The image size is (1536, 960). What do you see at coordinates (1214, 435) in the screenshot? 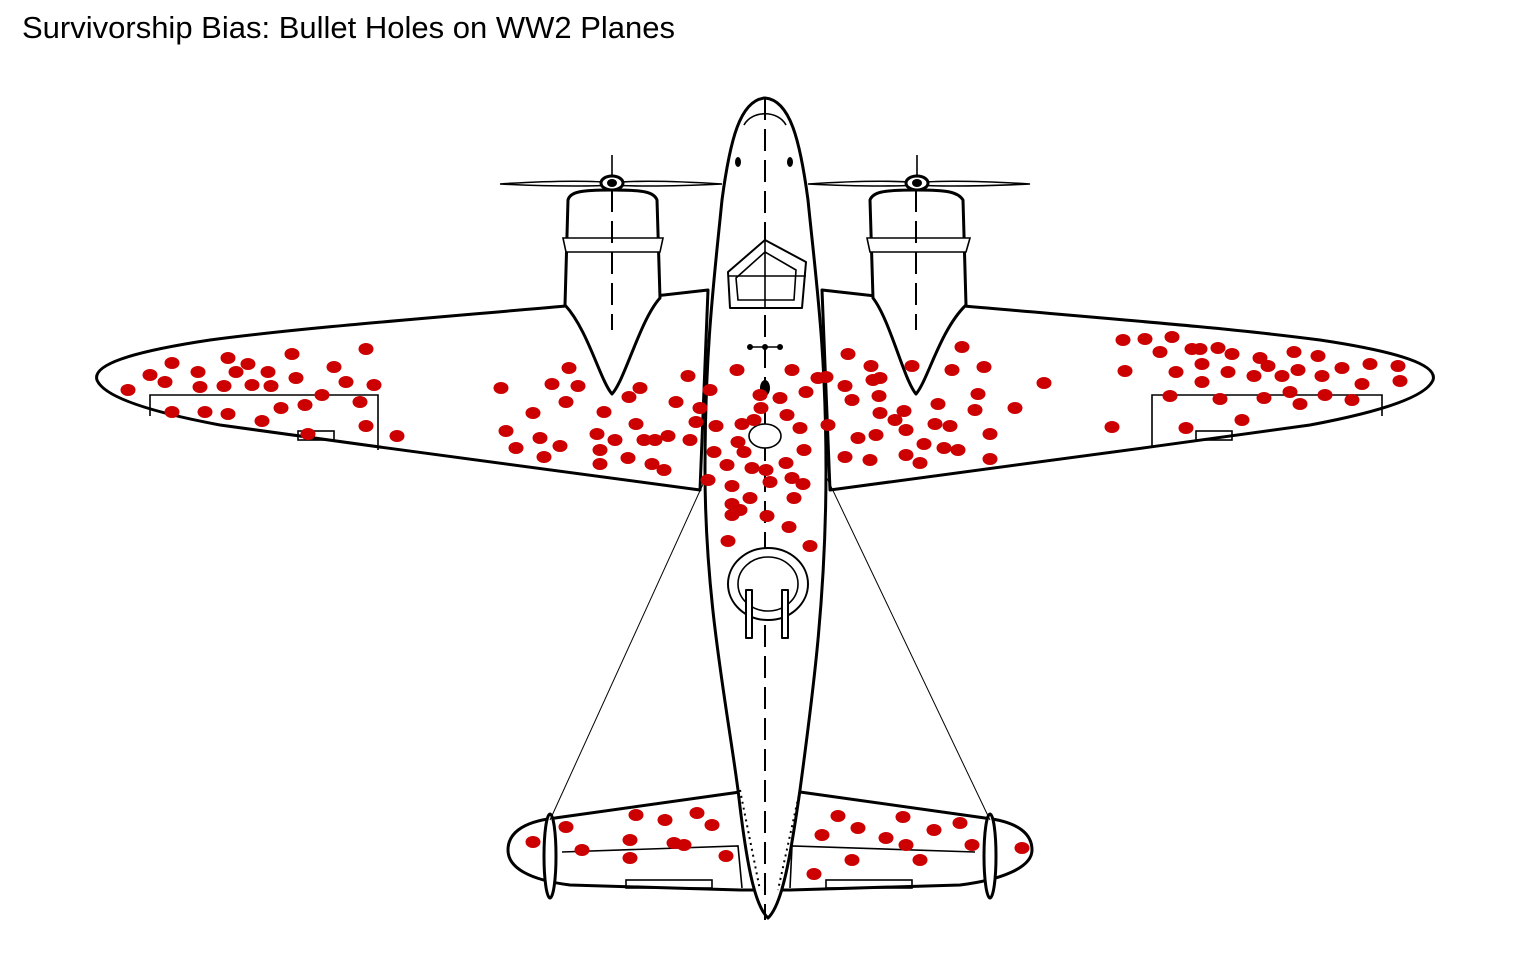
I see `right-aileron-tab` at bounding box center [1214, 435].